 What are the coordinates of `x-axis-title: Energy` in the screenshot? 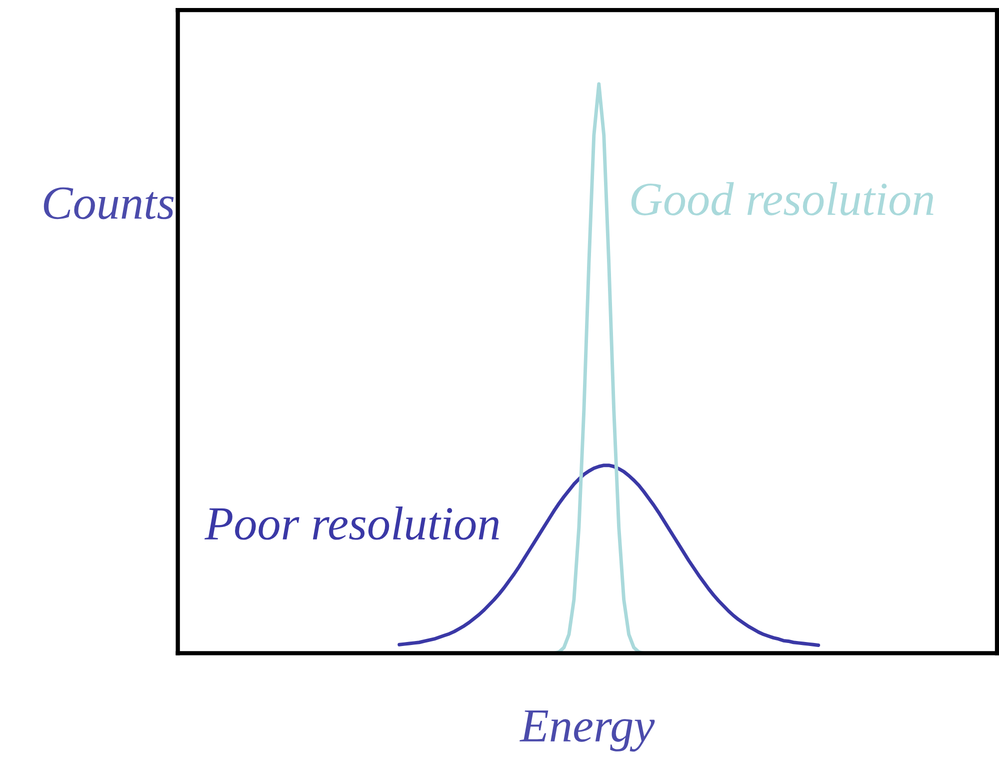 It's located at (587, 731).